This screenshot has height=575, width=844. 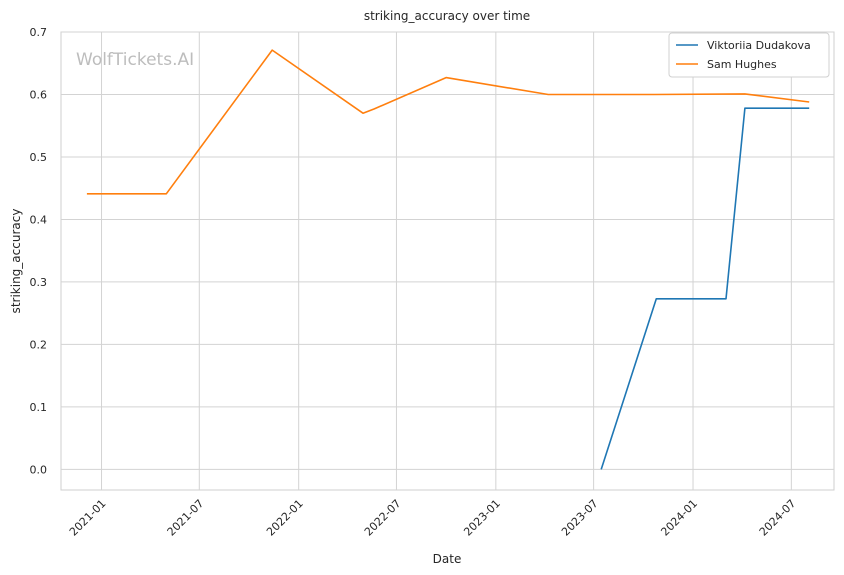 What do you see at coordinates (135, 60) in the screenshot?
I see `watermark: WolfTickets.AI` at bounding box center [135, 60].